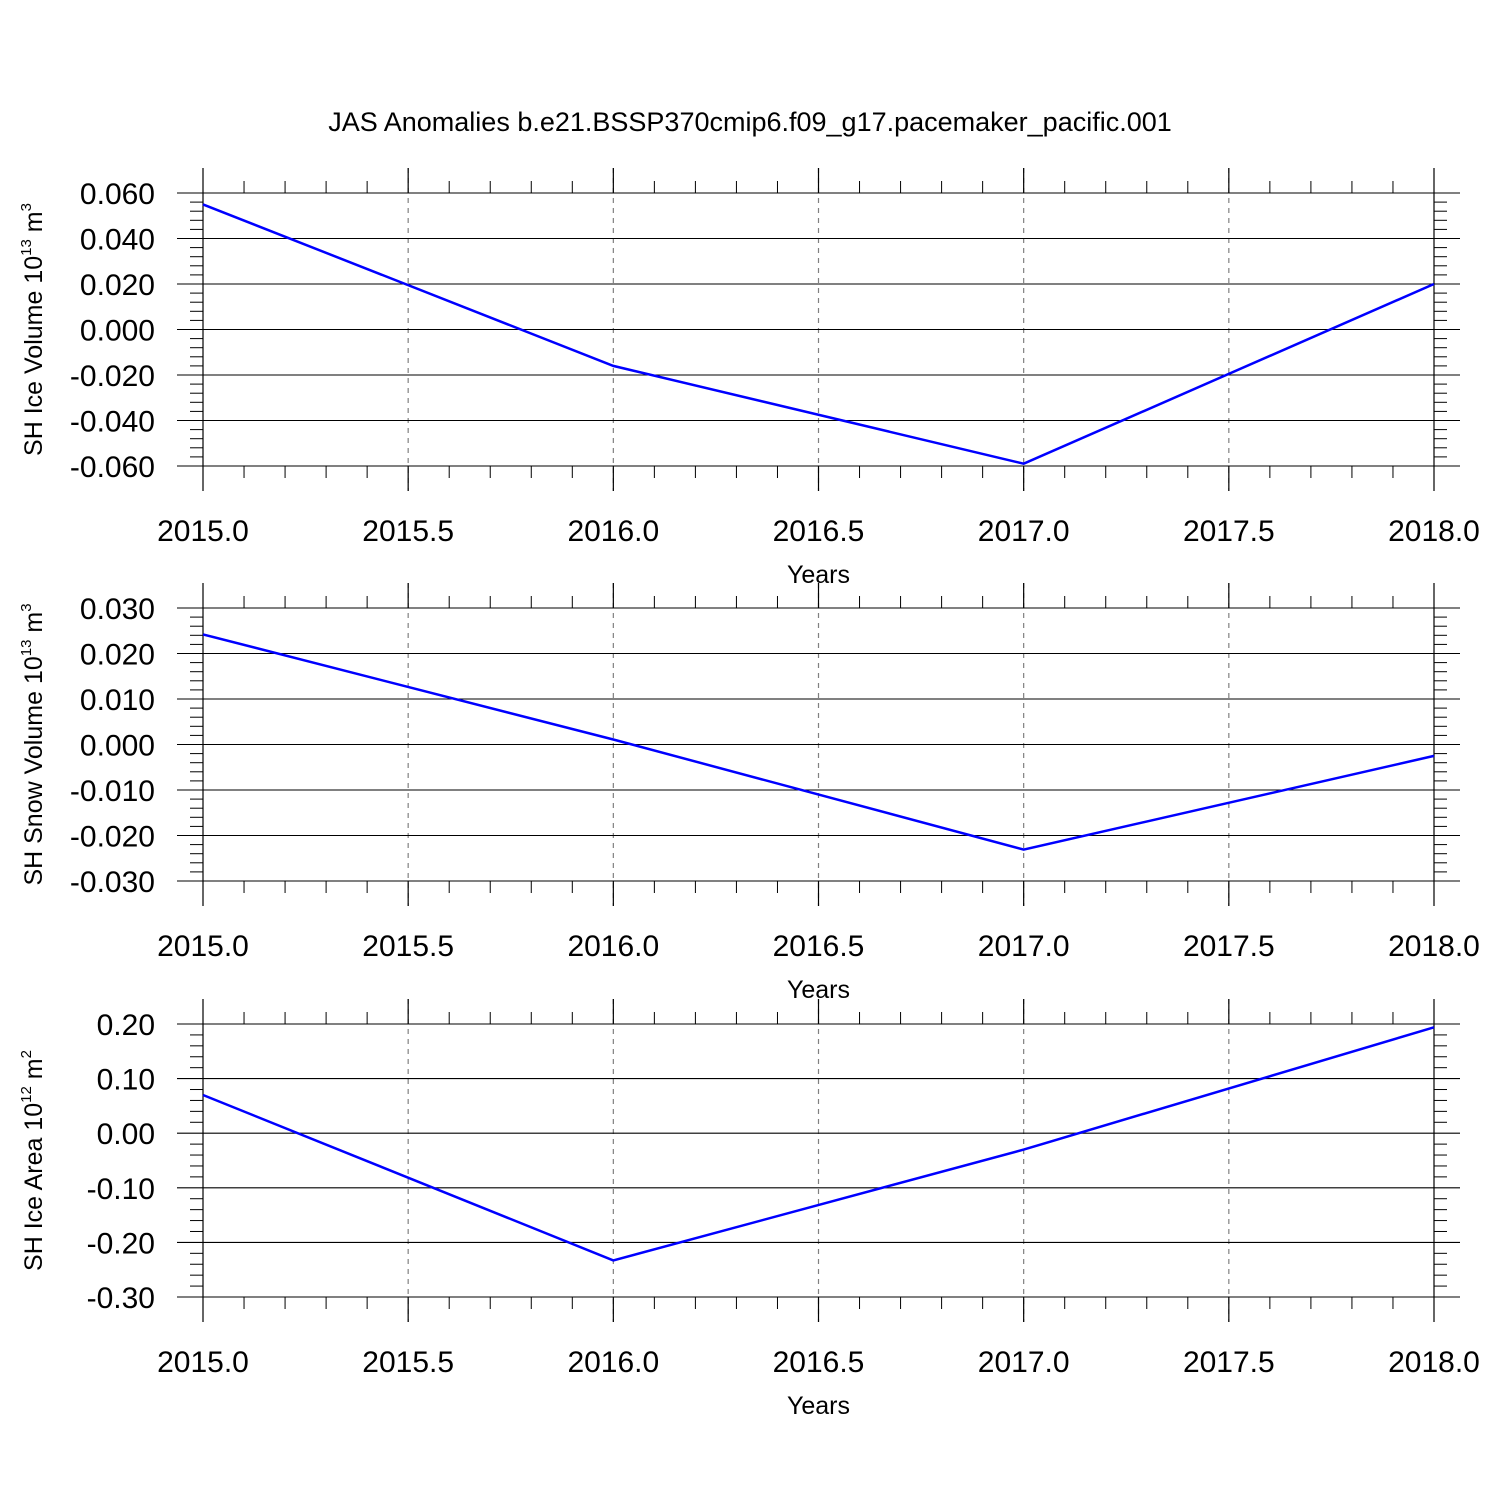 The width and height of the screenshot is (1500, 1500). Describe the element at coordinates (126, 1025) in the screenshot. I see `y-tick-label: 0.20` at that location.